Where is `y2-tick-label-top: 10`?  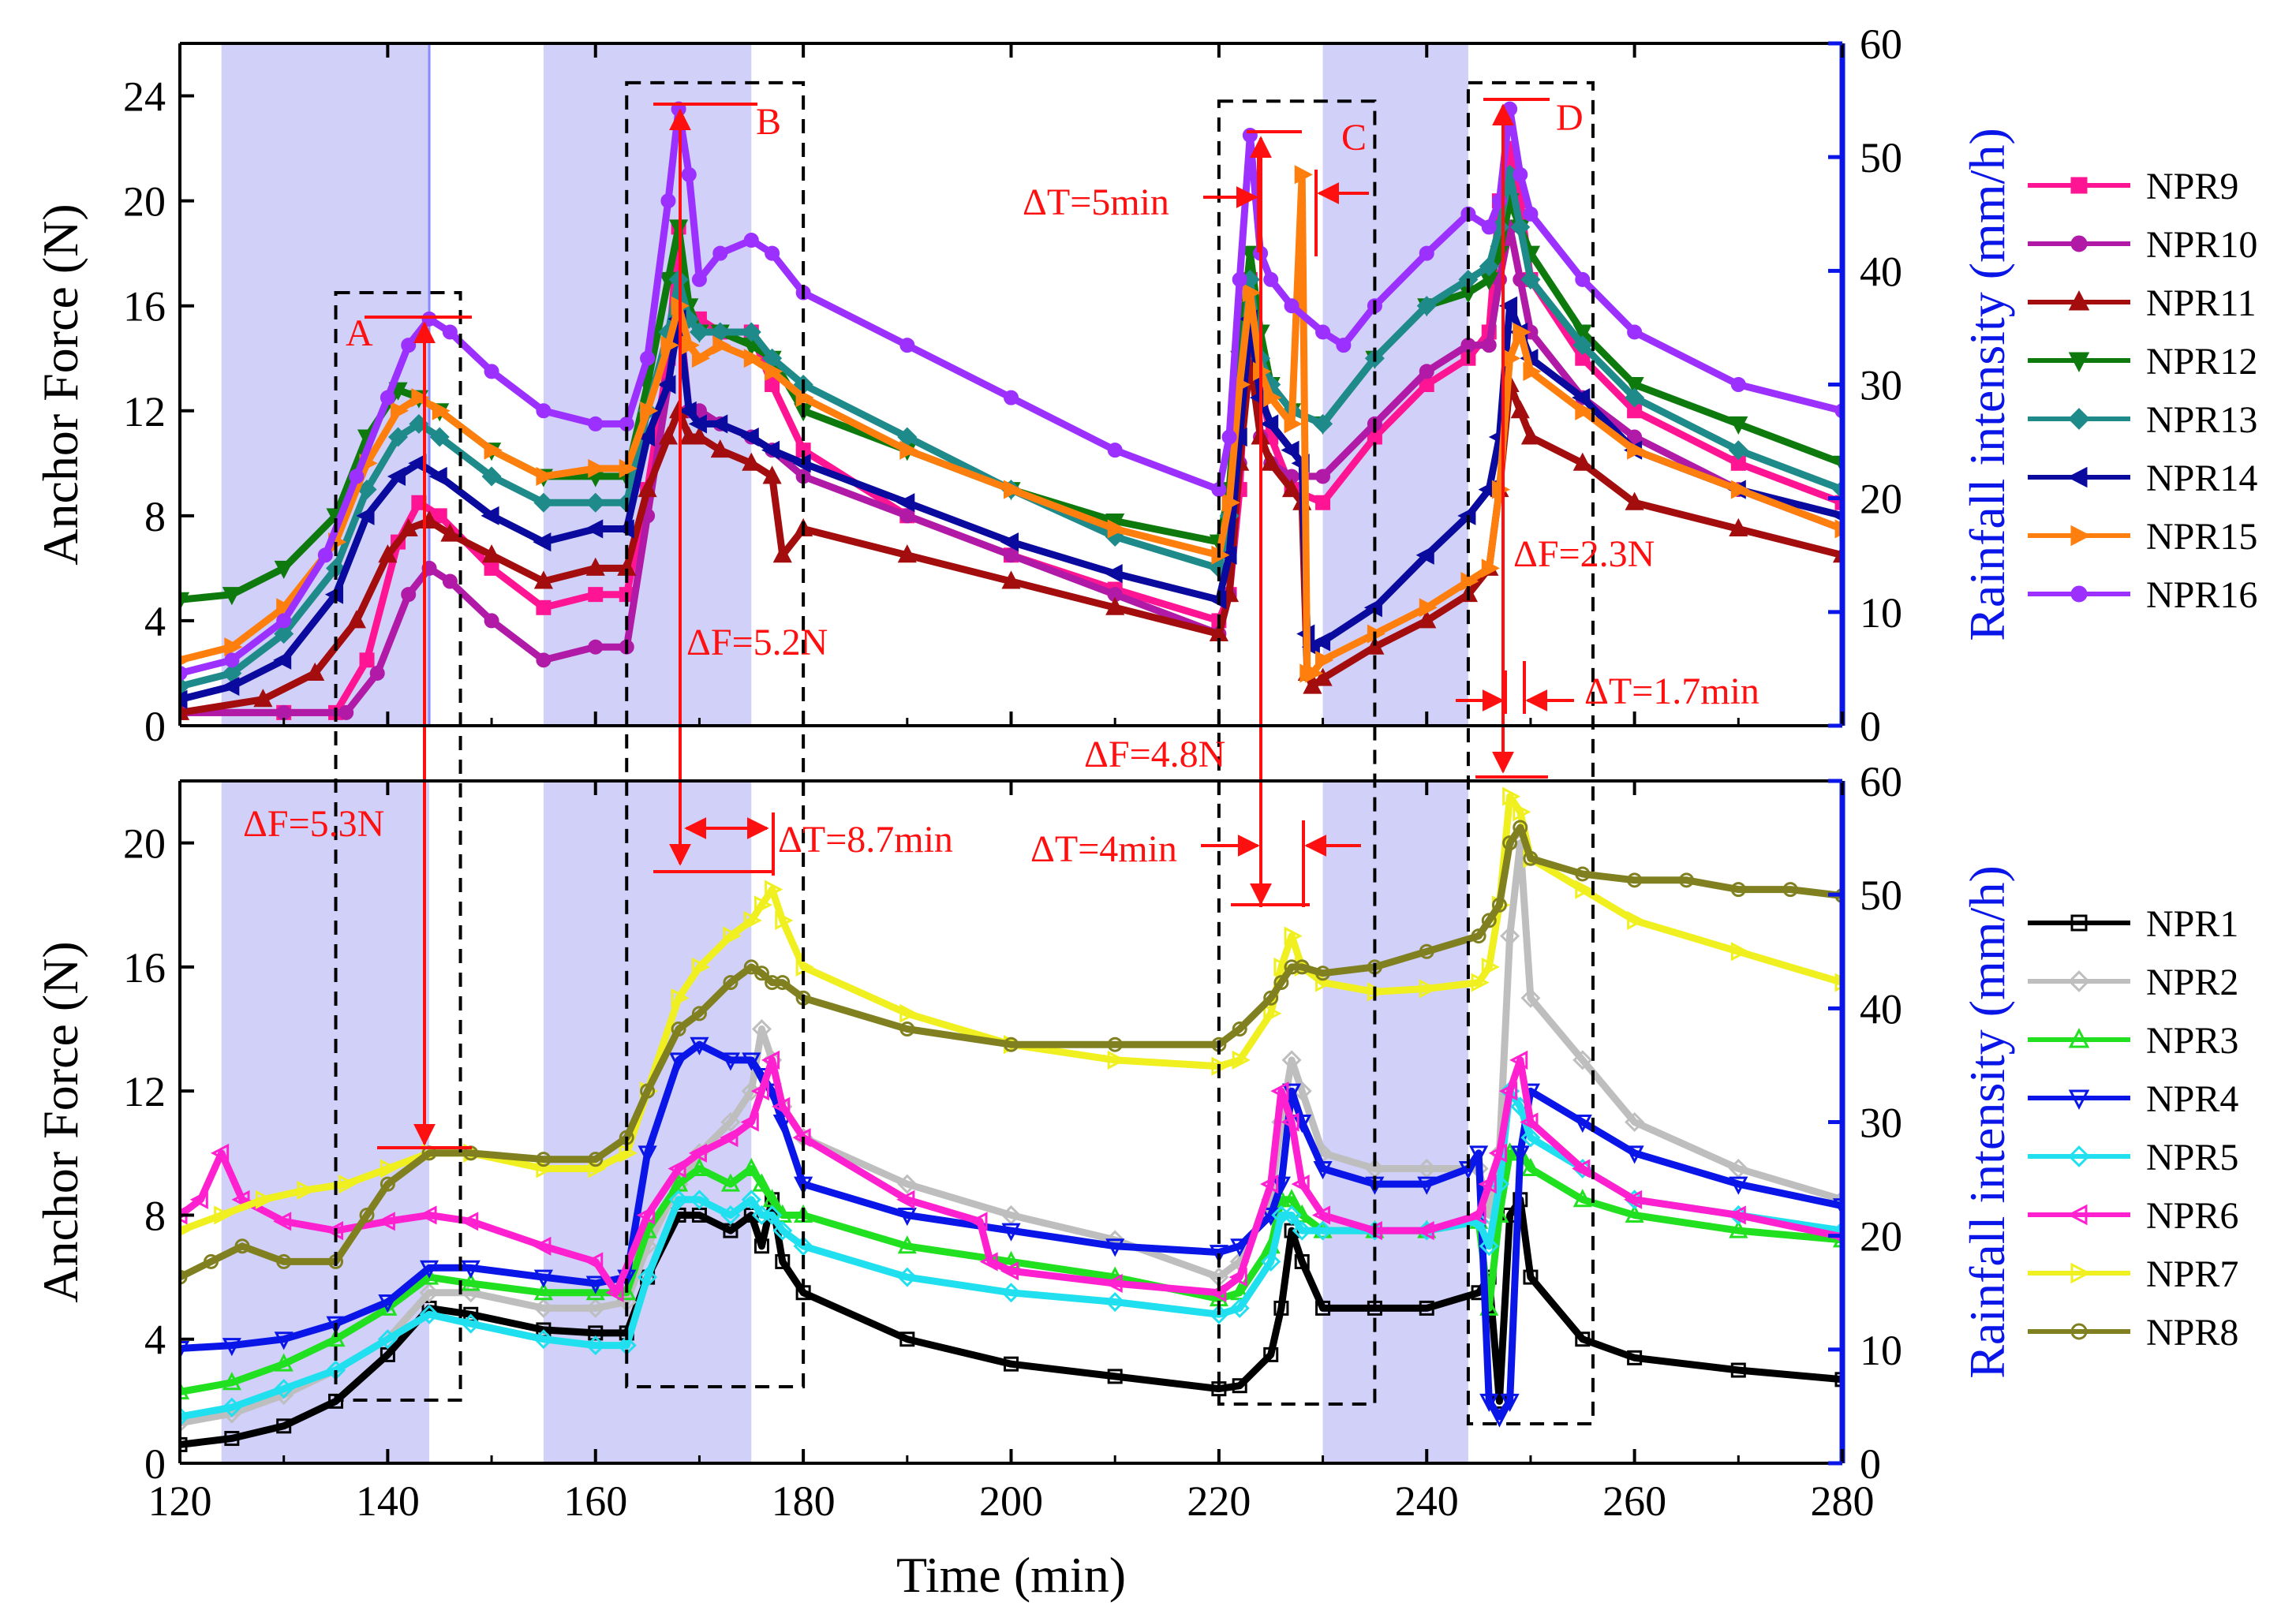 y2-tick-label-top: 10 is located at coordinates (1881, 613).